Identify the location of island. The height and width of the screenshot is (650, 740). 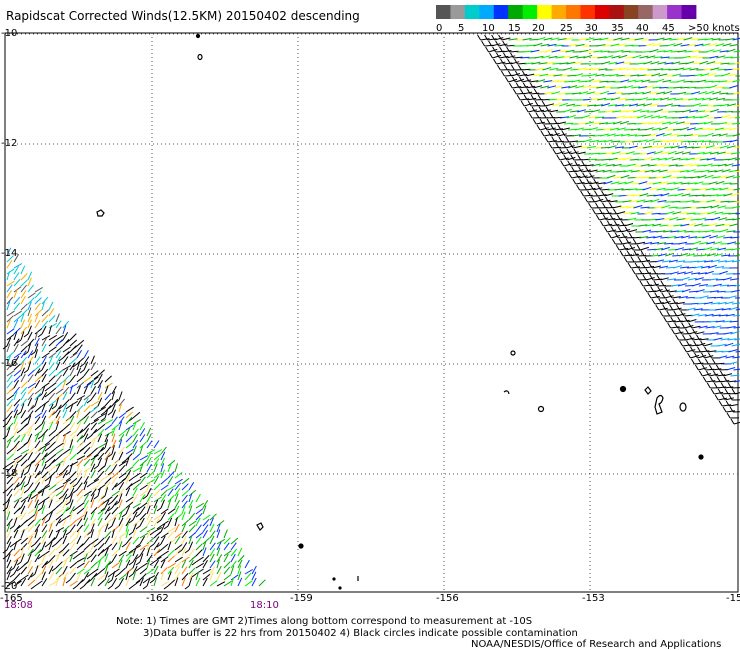
(340, 588).